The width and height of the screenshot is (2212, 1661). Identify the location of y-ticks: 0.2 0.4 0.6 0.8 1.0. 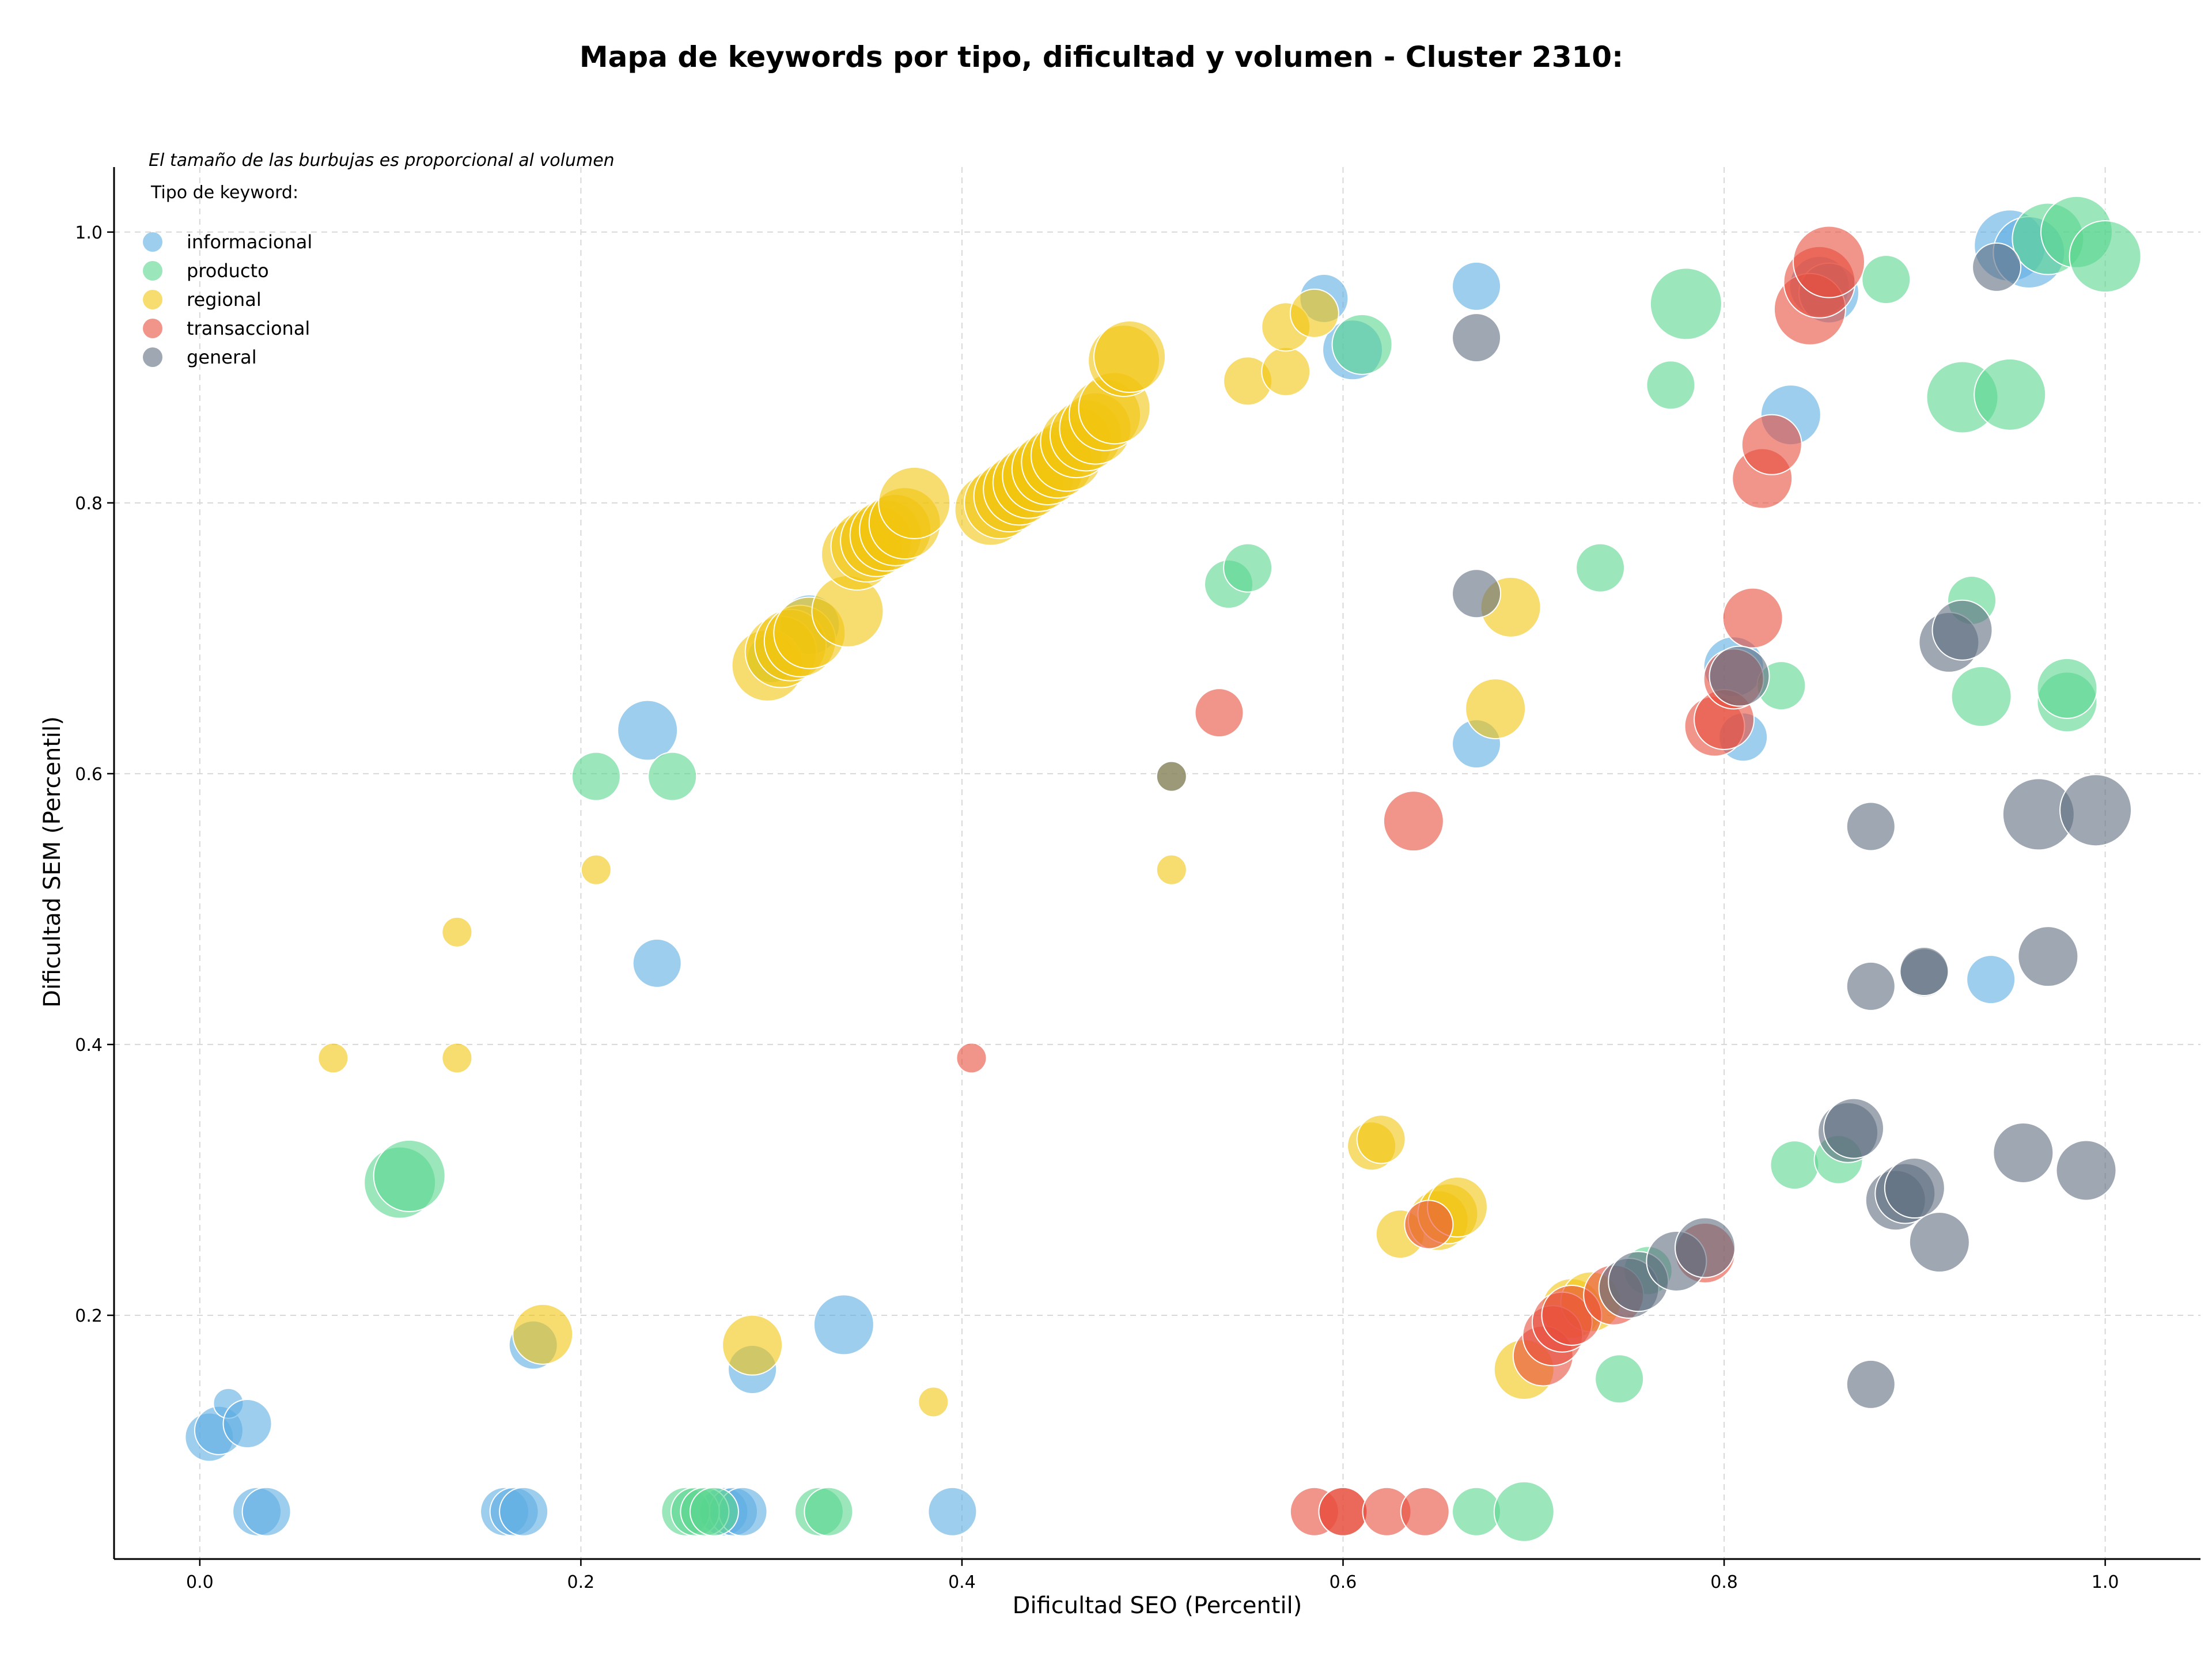
(94, 774).